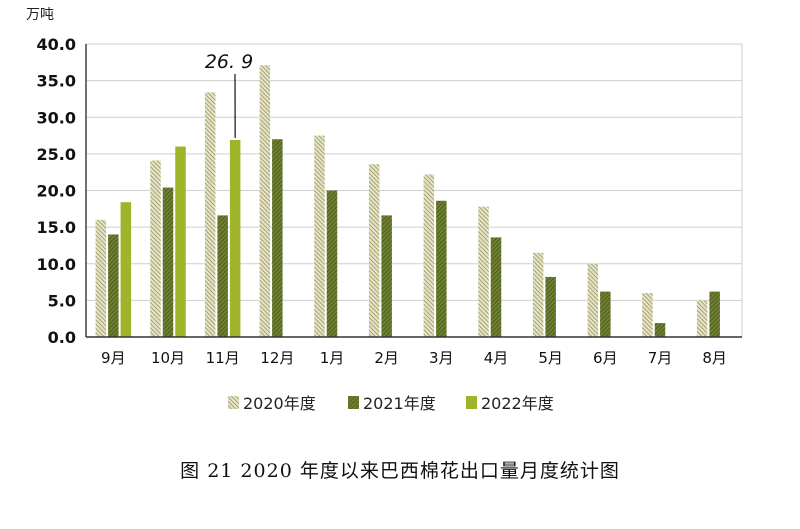 This screenshot has height=529, width=800. Describe the element at coordinates (56, 154) in the screenshot. I see `y-tick-label: 25.0` at that location.